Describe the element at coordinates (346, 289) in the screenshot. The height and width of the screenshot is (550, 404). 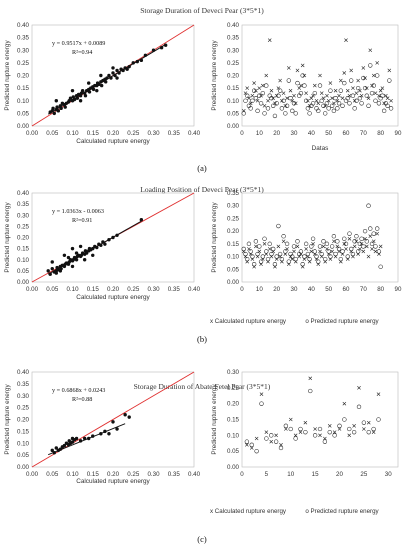
I see `x-tick-label: 60` at that location.